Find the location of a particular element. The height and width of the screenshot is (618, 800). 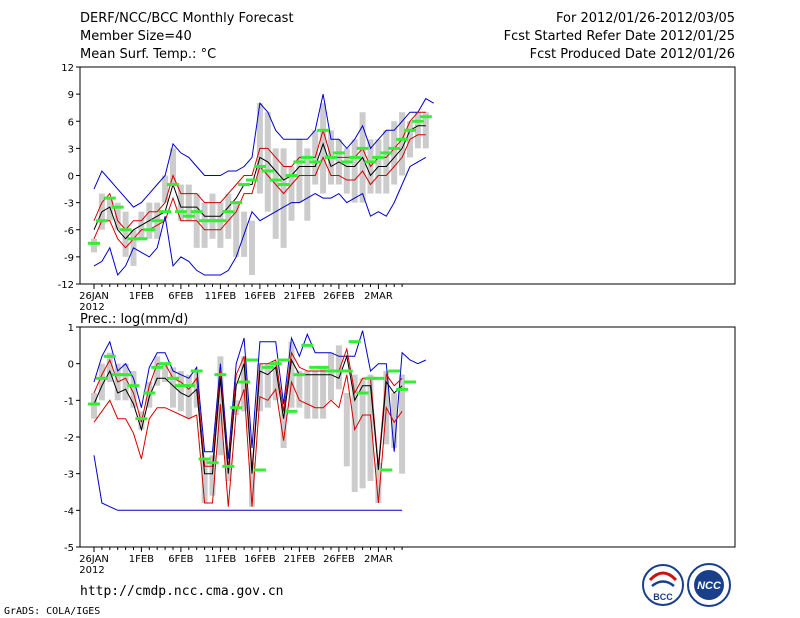

bcc-logo: BCC is located at coordinates (663, 585).